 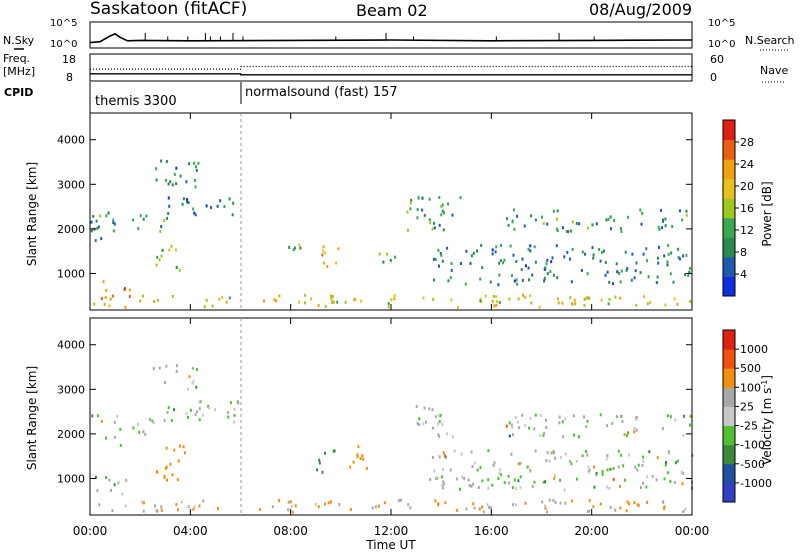 I want to click on velocity-colorbar-swatch, so click(x=729, y=397).